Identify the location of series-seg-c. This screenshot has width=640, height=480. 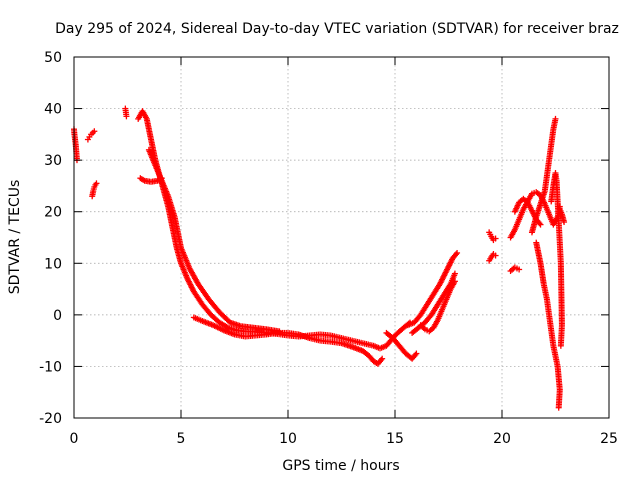
(94, 190).